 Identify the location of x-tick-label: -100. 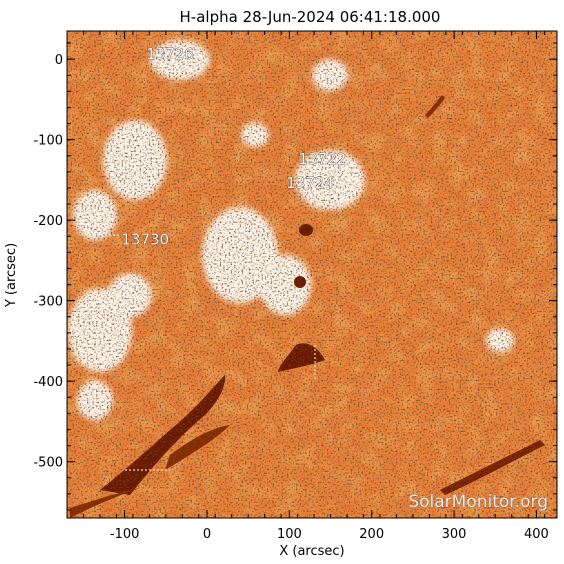
(125, 534).